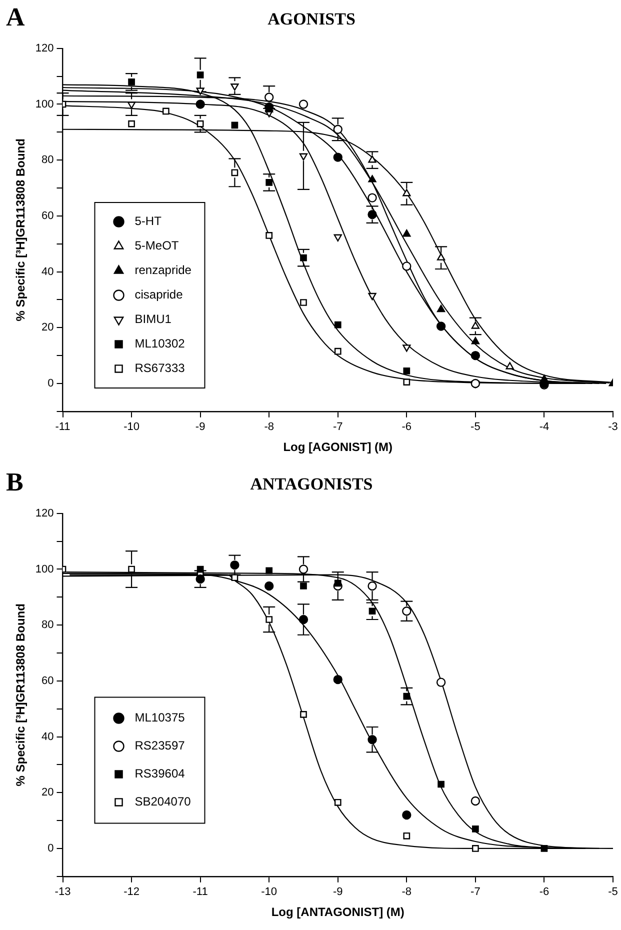 The width and height of the screenshot is (621, 930). Describe the element at coordinates (157, 245) in the screenshot. I see `legend-label: 5-MeOT` at that location.